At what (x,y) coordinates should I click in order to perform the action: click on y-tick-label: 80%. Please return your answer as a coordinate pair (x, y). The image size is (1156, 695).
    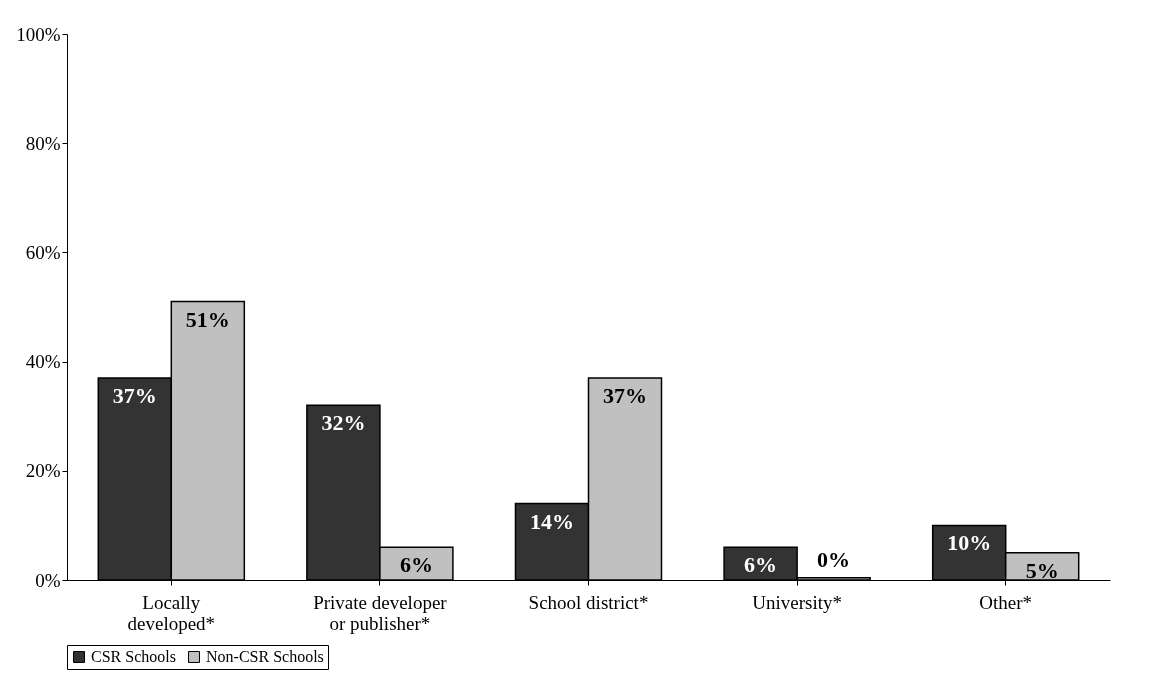
    Looking at the image, I should click on (43, 143).